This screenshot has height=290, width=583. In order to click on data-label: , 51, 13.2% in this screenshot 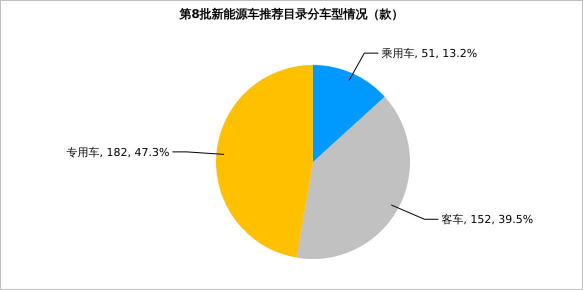, I will do `click(446, 53)`.